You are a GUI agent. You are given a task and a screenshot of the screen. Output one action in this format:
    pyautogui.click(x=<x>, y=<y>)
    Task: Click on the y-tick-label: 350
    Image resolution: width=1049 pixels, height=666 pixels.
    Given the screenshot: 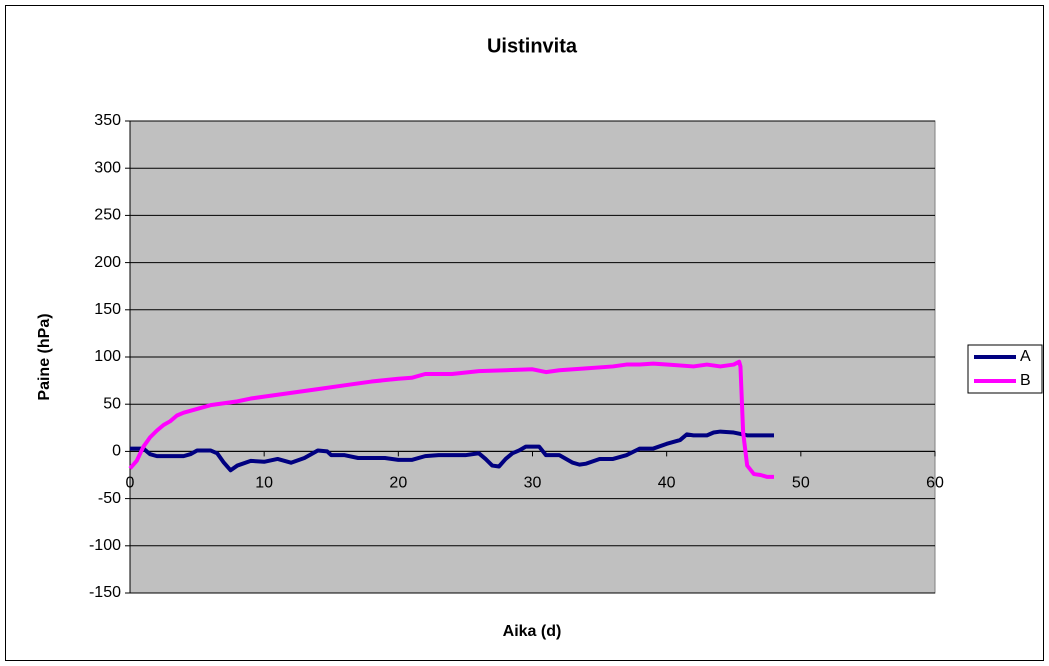 What is the action you would take?
    pyautogui.click(x=107, y=120)
    